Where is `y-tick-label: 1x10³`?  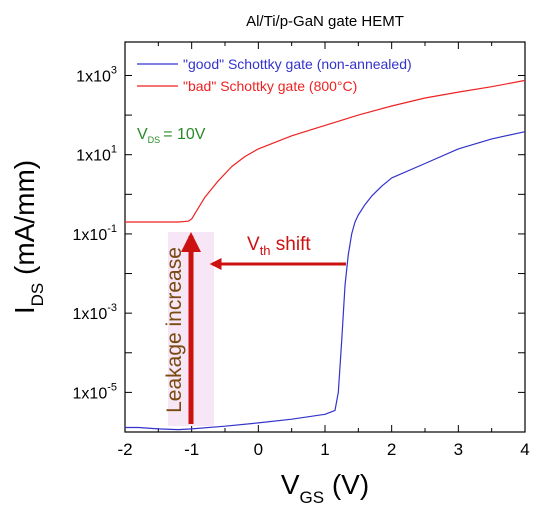
y-tick-label: 1x10³ is located at coordinates (96, 74).